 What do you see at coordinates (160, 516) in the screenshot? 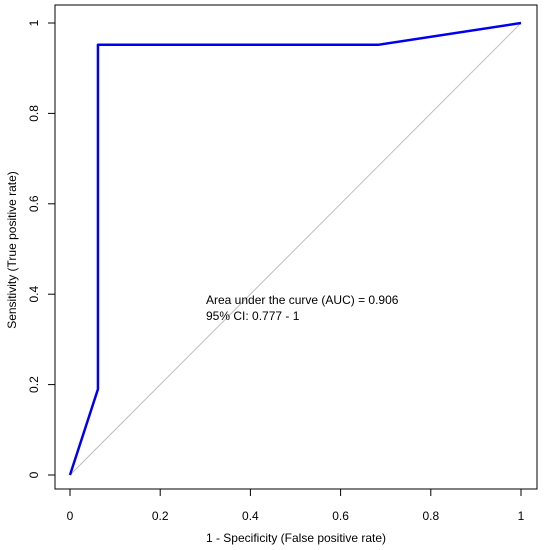
I see `x-tick-label: 0.2` at bounding box center [160, 516].